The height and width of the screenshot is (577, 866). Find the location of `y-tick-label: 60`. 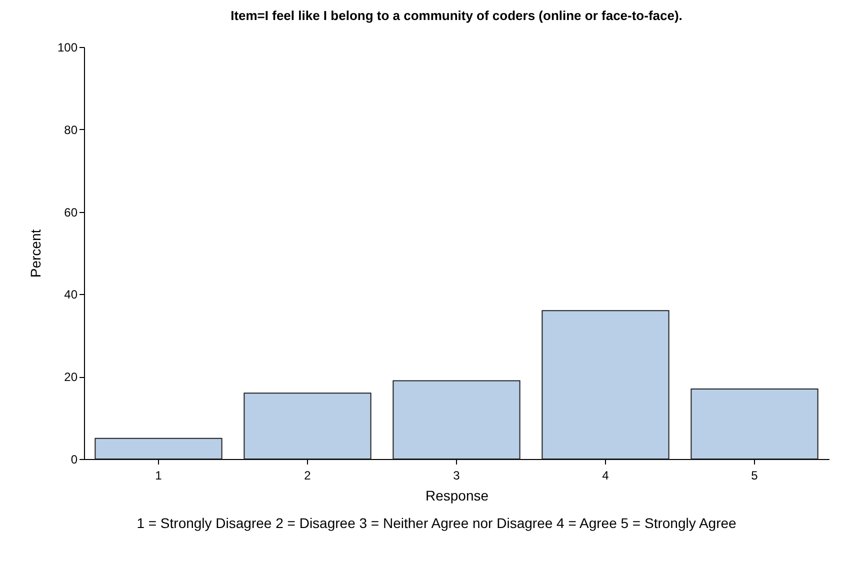

y-tick-label: 60 is located at coordinates (71, 212).